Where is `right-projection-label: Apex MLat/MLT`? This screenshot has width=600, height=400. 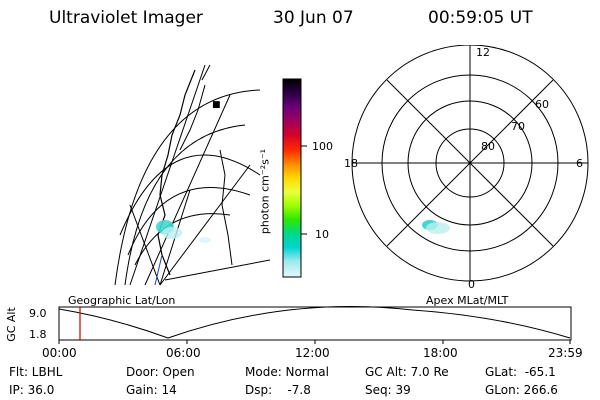 right-projection-label: Apex MLat/MLT is located at coordinates (467, 300).